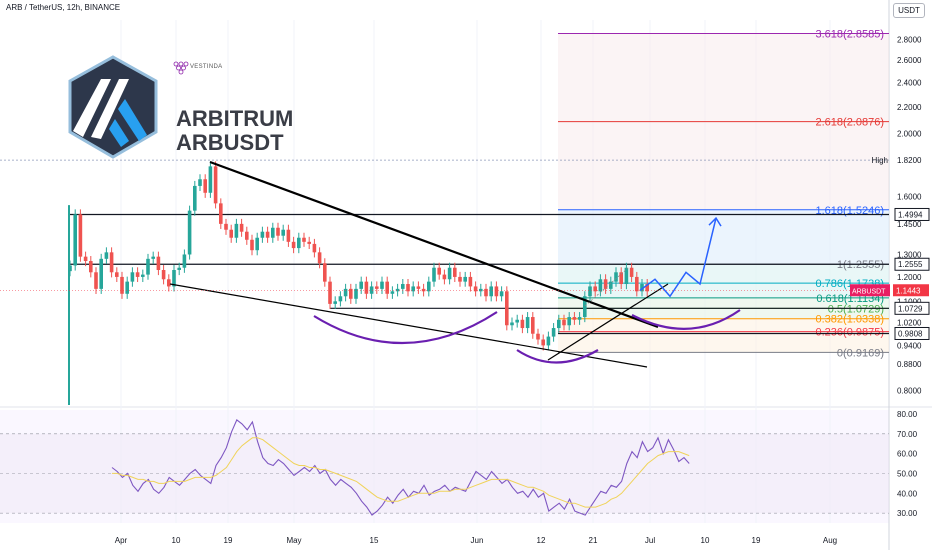  What do you see at coordinates (909, 107) in the screenshot?
I see `price-axis-tick: 2.2000` at bounding box center [909, 107].